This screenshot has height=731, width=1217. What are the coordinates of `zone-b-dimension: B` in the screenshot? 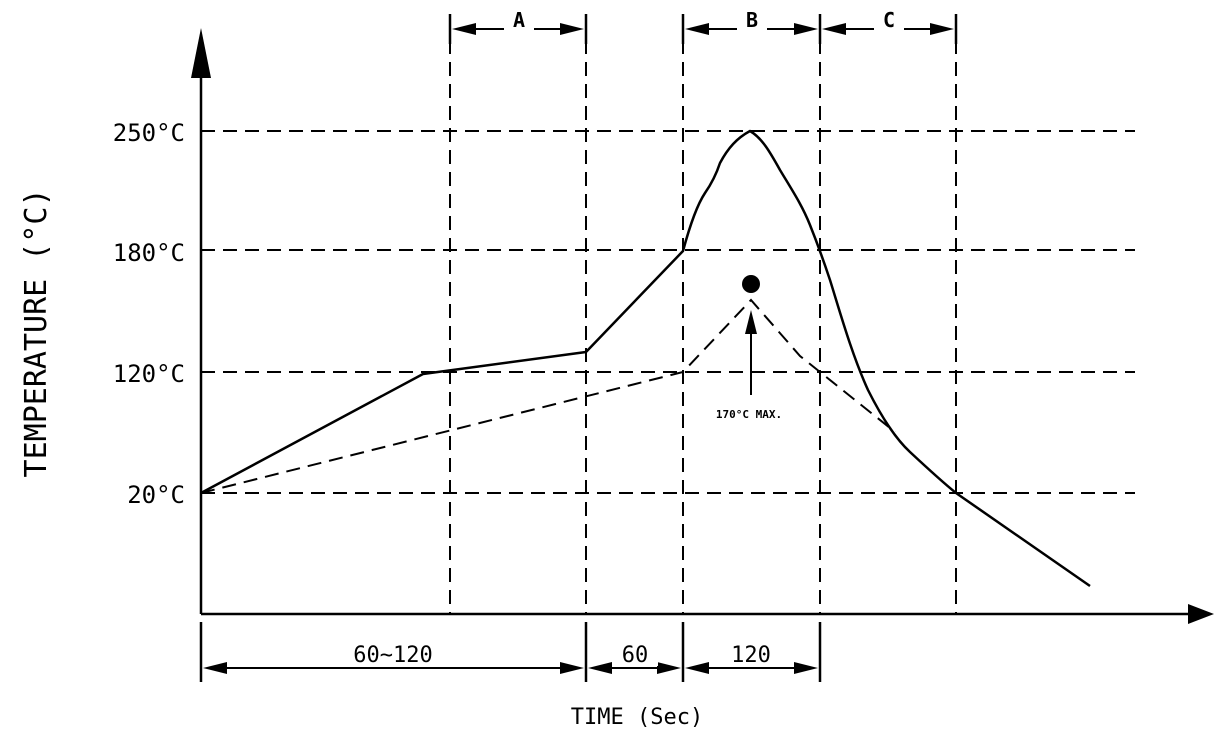 It's located at (751, 23).